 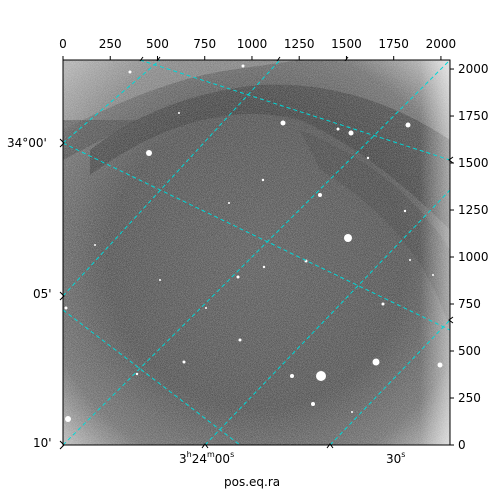 I want to click on right-tick-label-0: 0, so click(x=462, y=445).